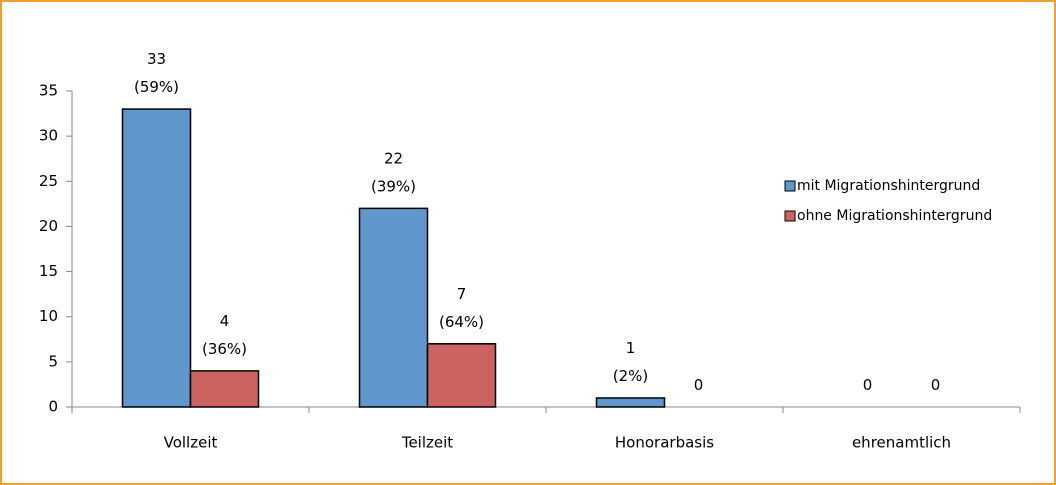  What do you see at coordinates (48, 91) in the screenshot?
I see `y-tick-label: 35` at bounding box center [48, 91].